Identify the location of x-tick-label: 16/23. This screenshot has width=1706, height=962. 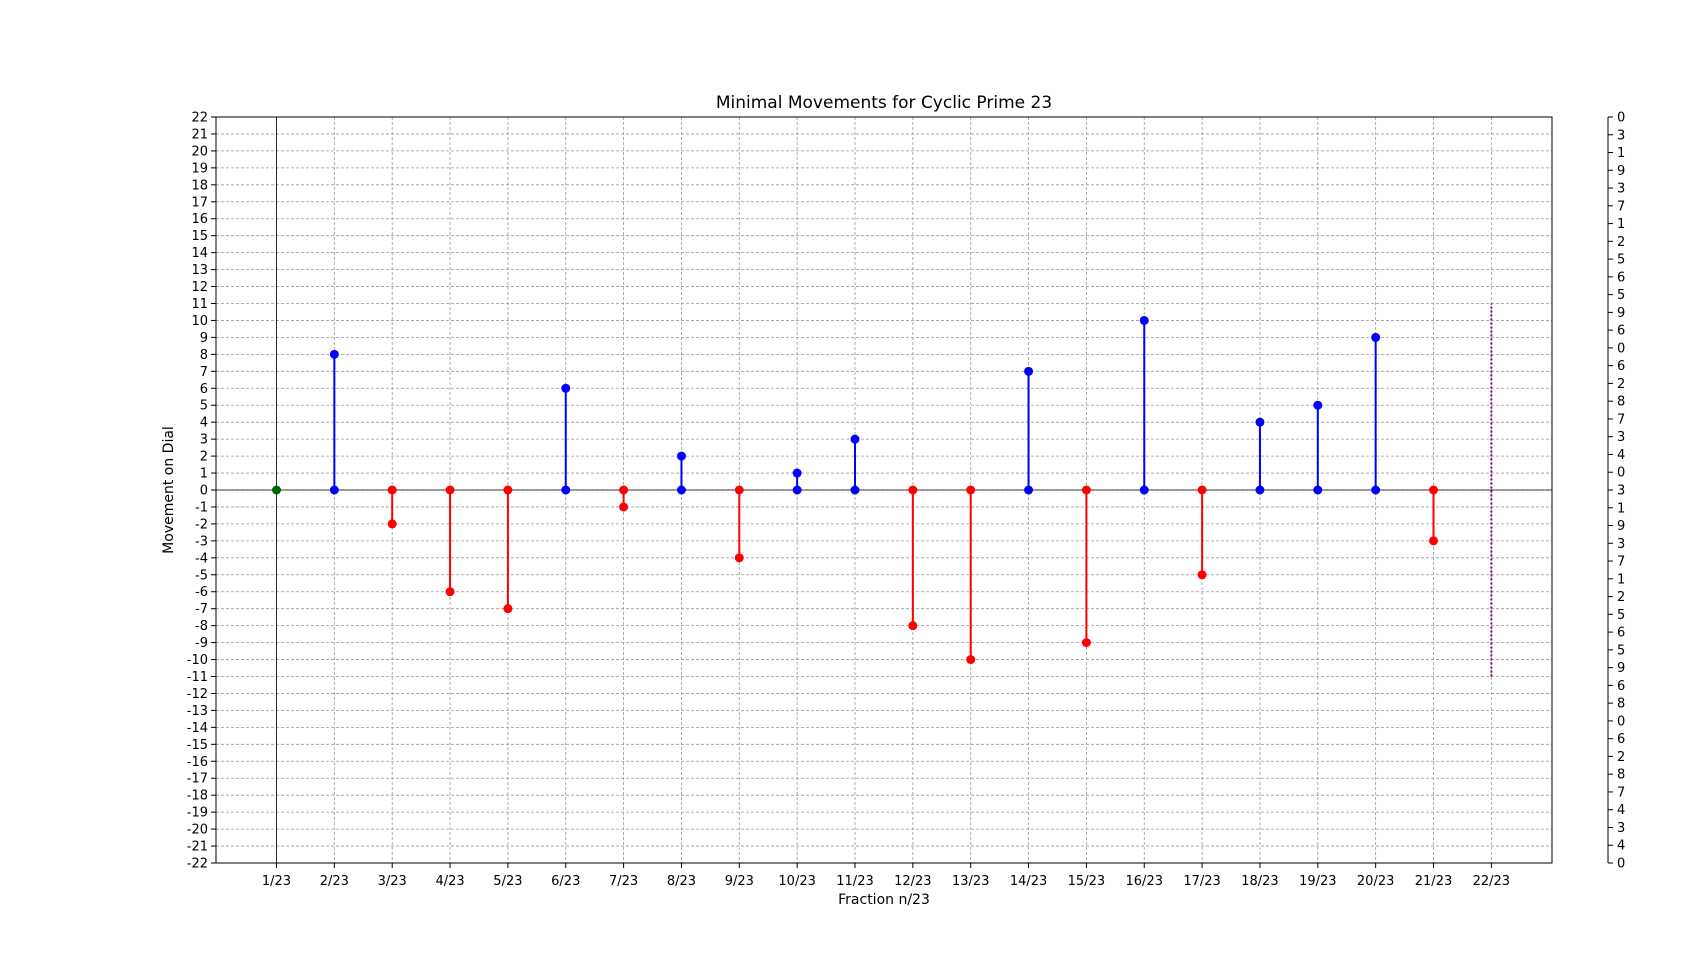
(1144, 881).